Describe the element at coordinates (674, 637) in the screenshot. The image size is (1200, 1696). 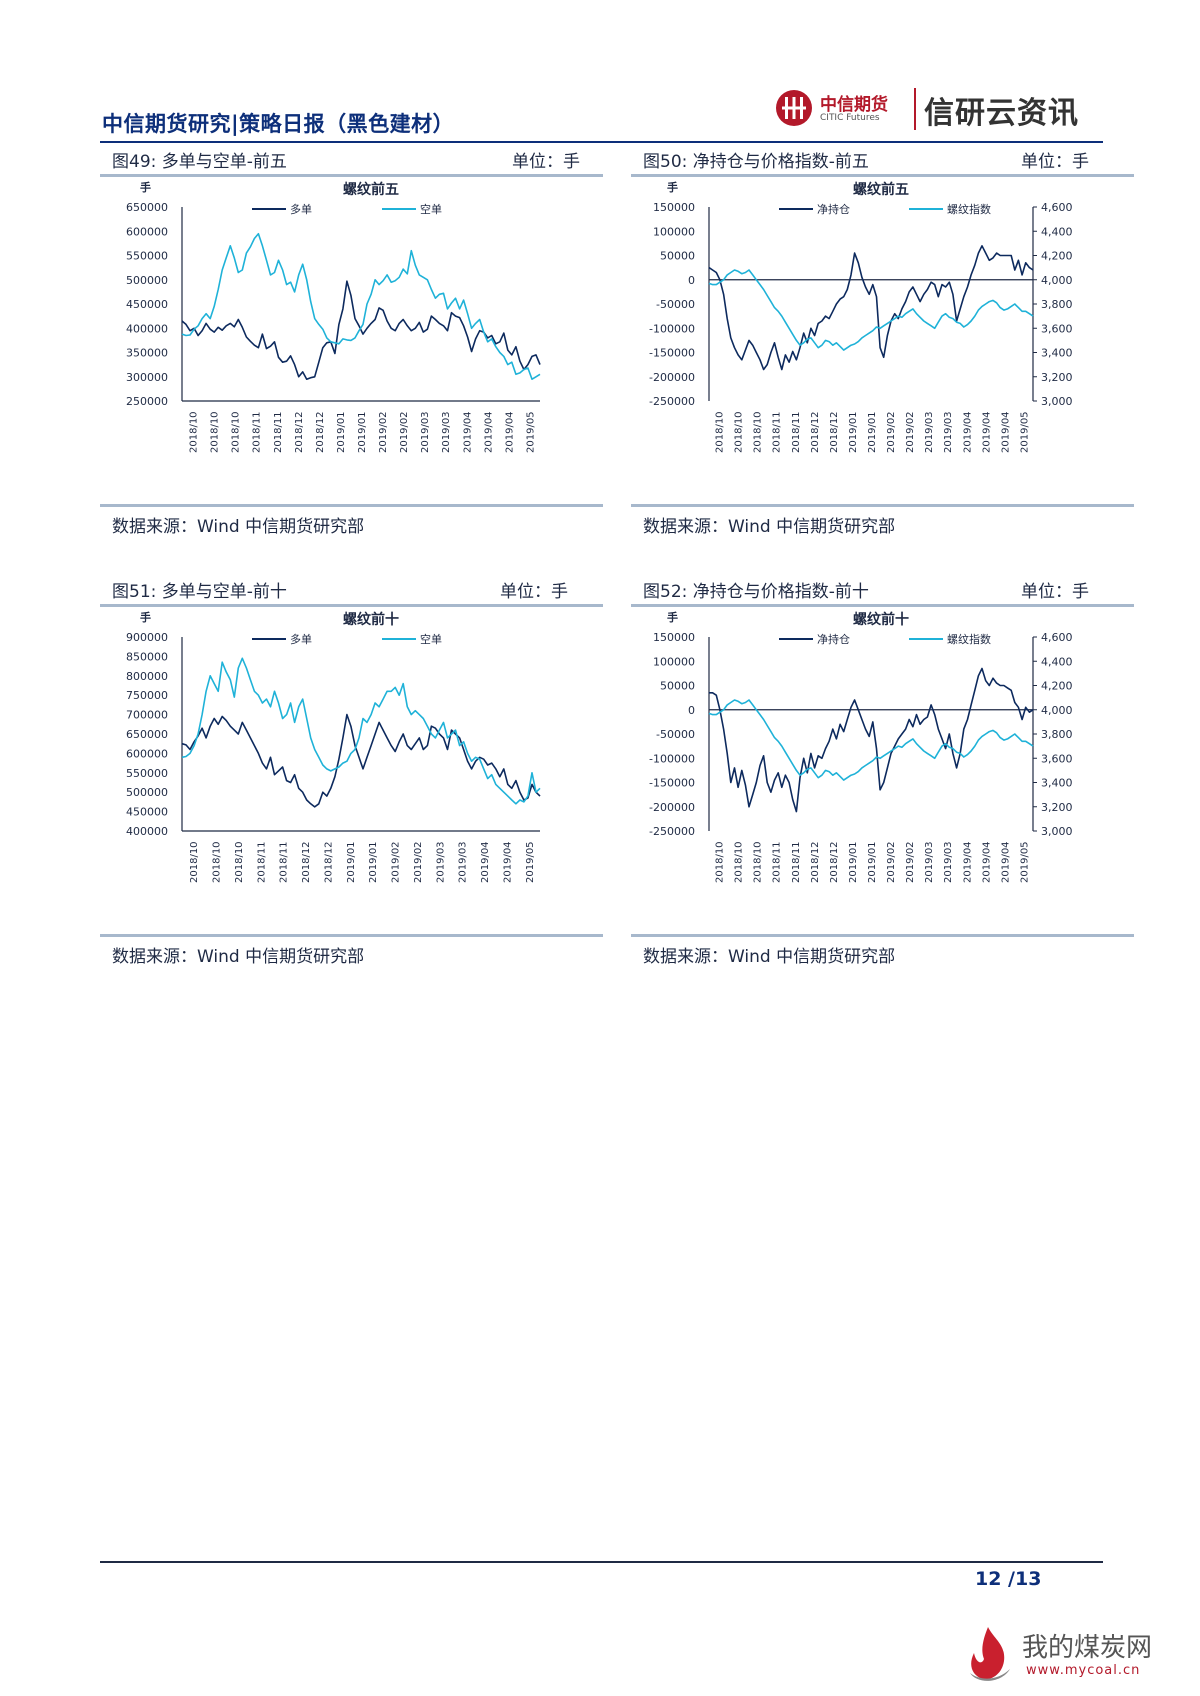
I see `y-tick-label: 150000` at that location.